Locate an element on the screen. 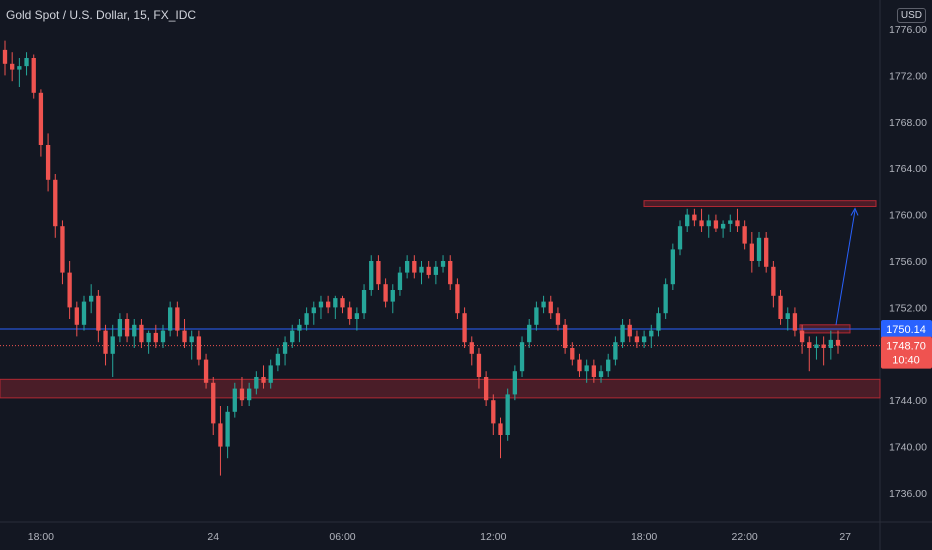 Image resolution: width=932 pixels, height=550 pixels. resistance-zone is located at coordinates (760, 203).